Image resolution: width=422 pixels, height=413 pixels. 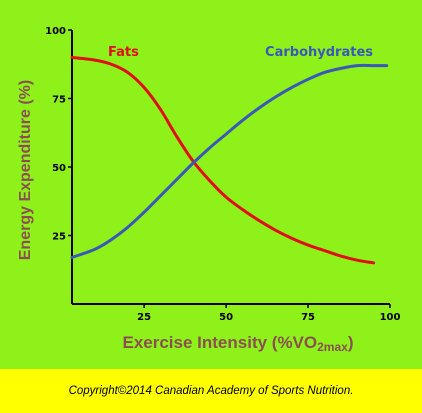 I want to click on fats-label: Fats, so click(x=123, y=52).